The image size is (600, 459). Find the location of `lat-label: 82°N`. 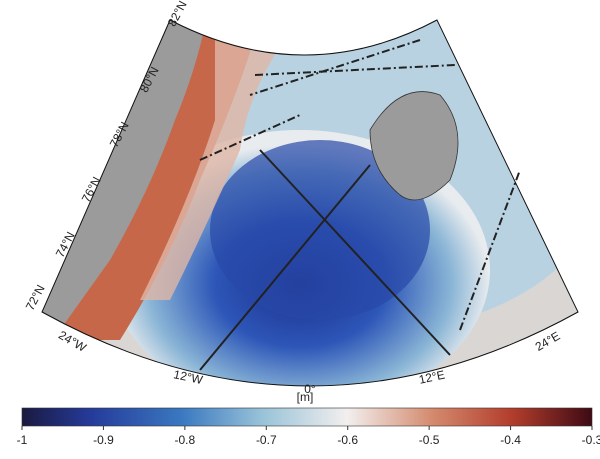

lat-label: 82°N is located at coordinates (177, 14).